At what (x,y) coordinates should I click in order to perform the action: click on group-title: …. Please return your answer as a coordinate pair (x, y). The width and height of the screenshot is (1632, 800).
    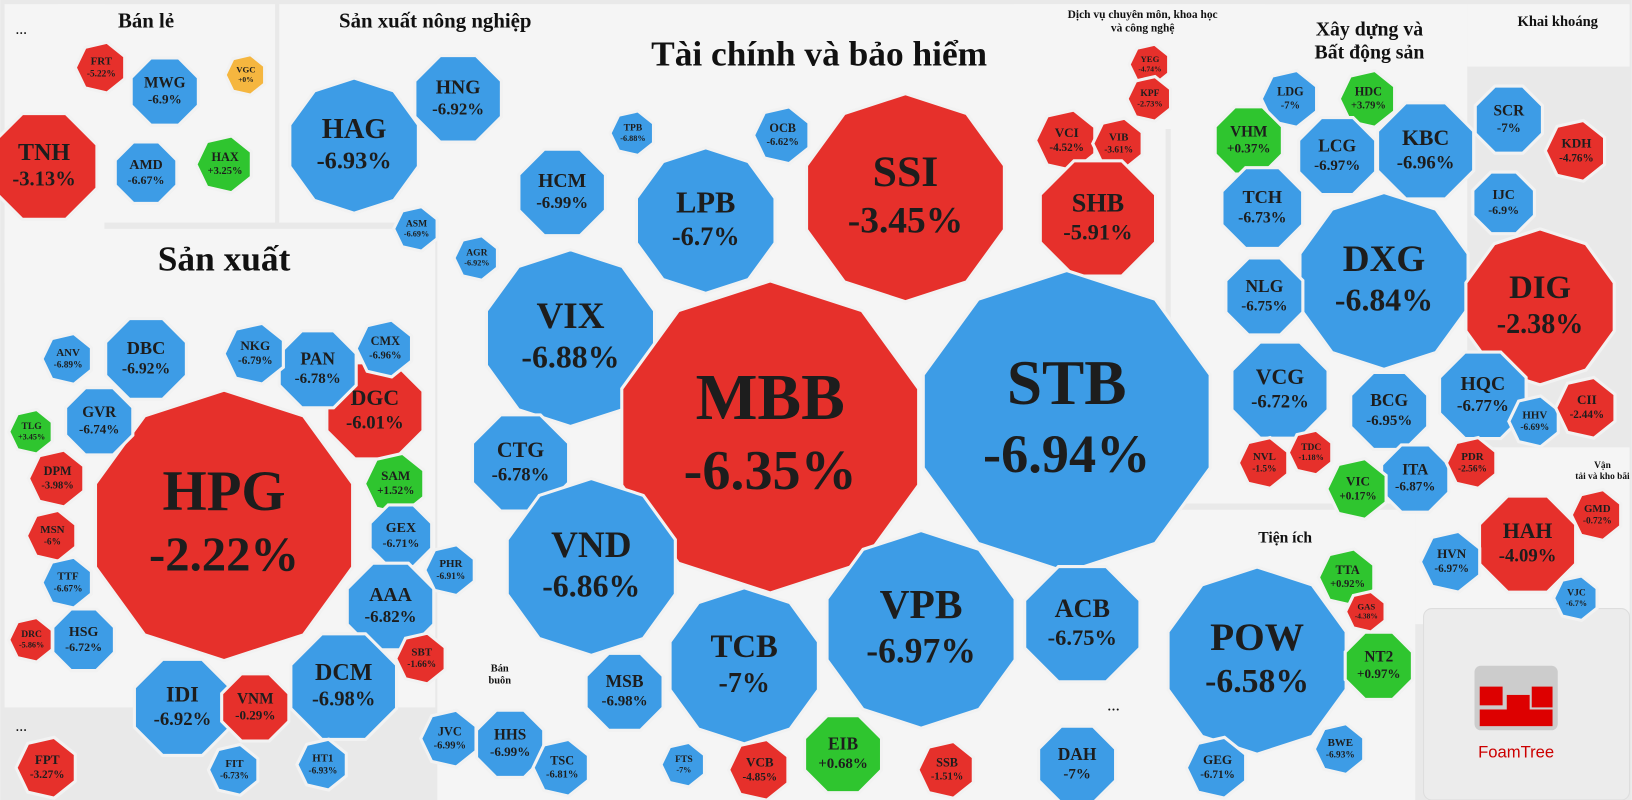
    Looking at the image, I should click on (20, 728).